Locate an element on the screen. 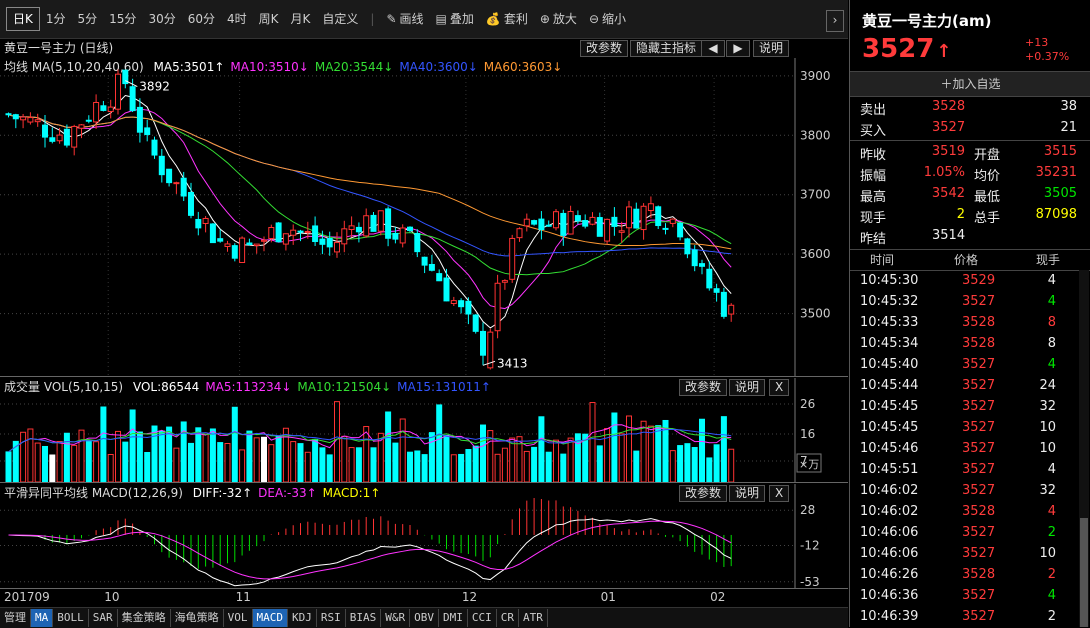  macd-help-button: 说明 is located at coordinates (747, 493).